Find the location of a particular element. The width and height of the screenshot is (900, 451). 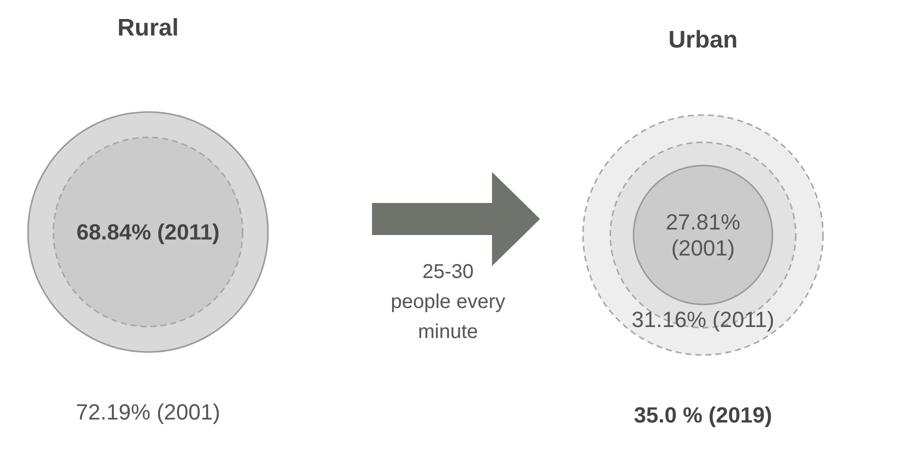

text: 25-30 people every minute is located at coordinates (448, 302).